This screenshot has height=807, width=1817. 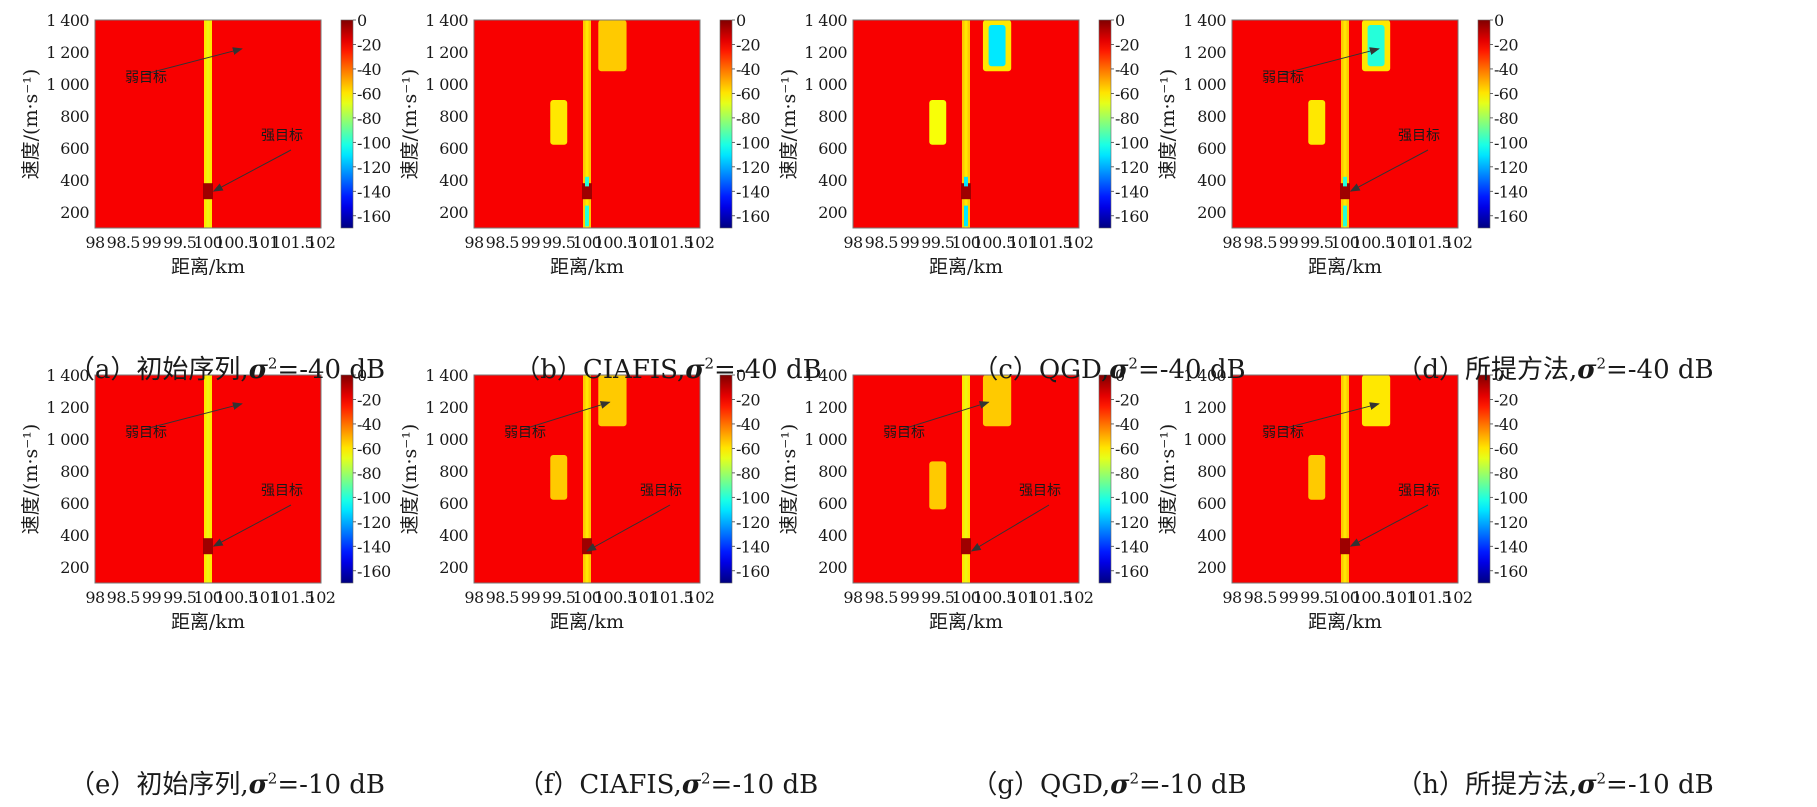 I want to click on strong-target-arrow, so click(x=1389, y=170).